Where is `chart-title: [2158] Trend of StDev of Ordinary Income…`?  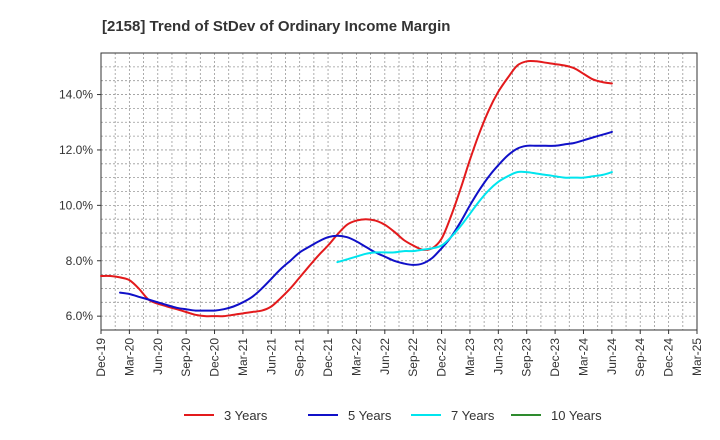
chart-title: [2158] Trend of StDev of Ordinary Income… is located at coordinates (276, 26).